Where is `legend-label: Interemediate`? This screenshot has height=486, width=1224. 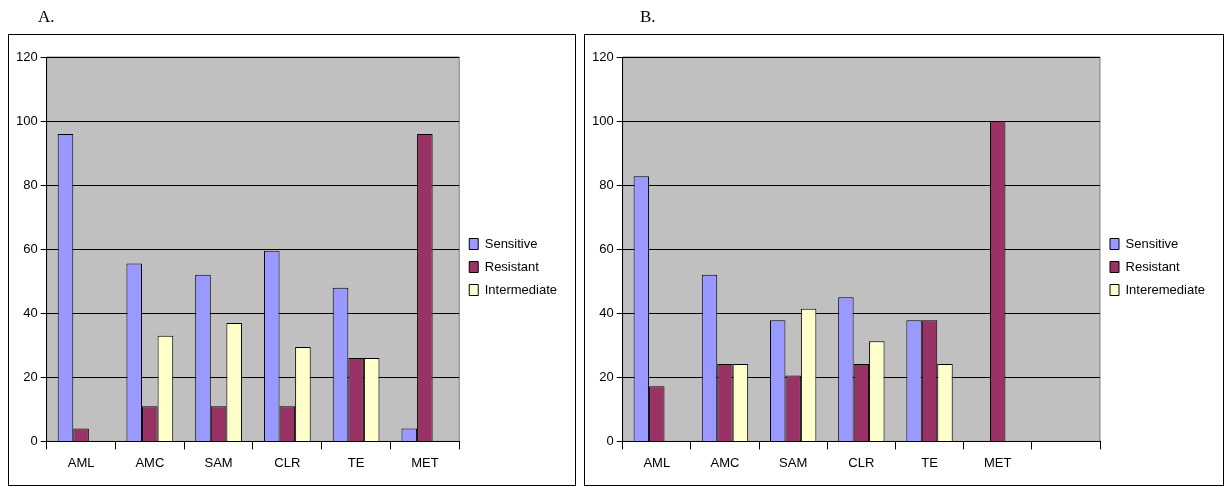
legend-label: Interemediate is located at coordinates (1165, 289).